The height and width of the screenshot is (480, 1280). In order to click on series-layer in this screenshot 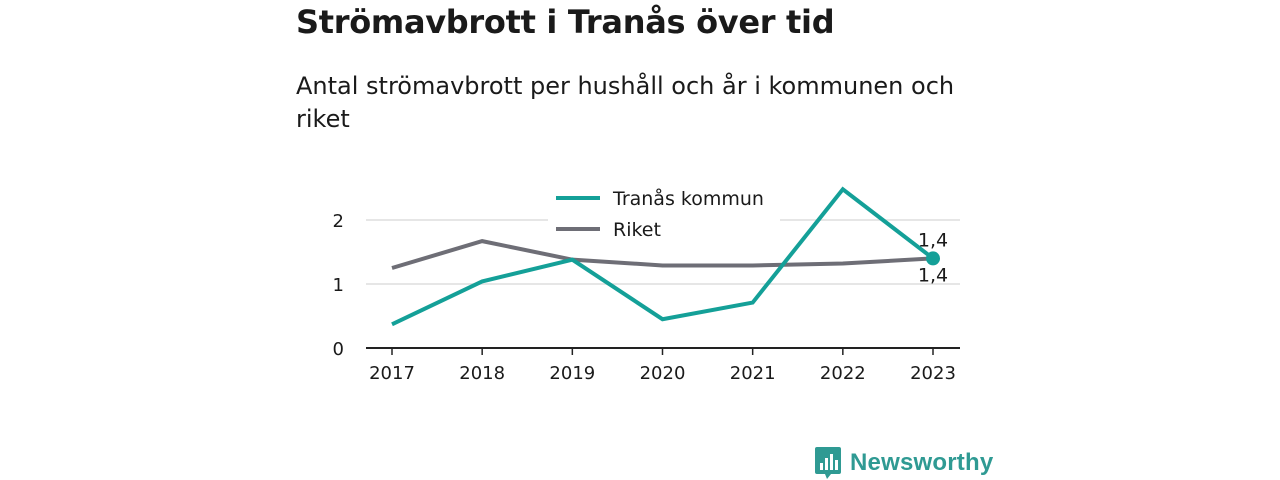, I will do `click(665, 256)`.